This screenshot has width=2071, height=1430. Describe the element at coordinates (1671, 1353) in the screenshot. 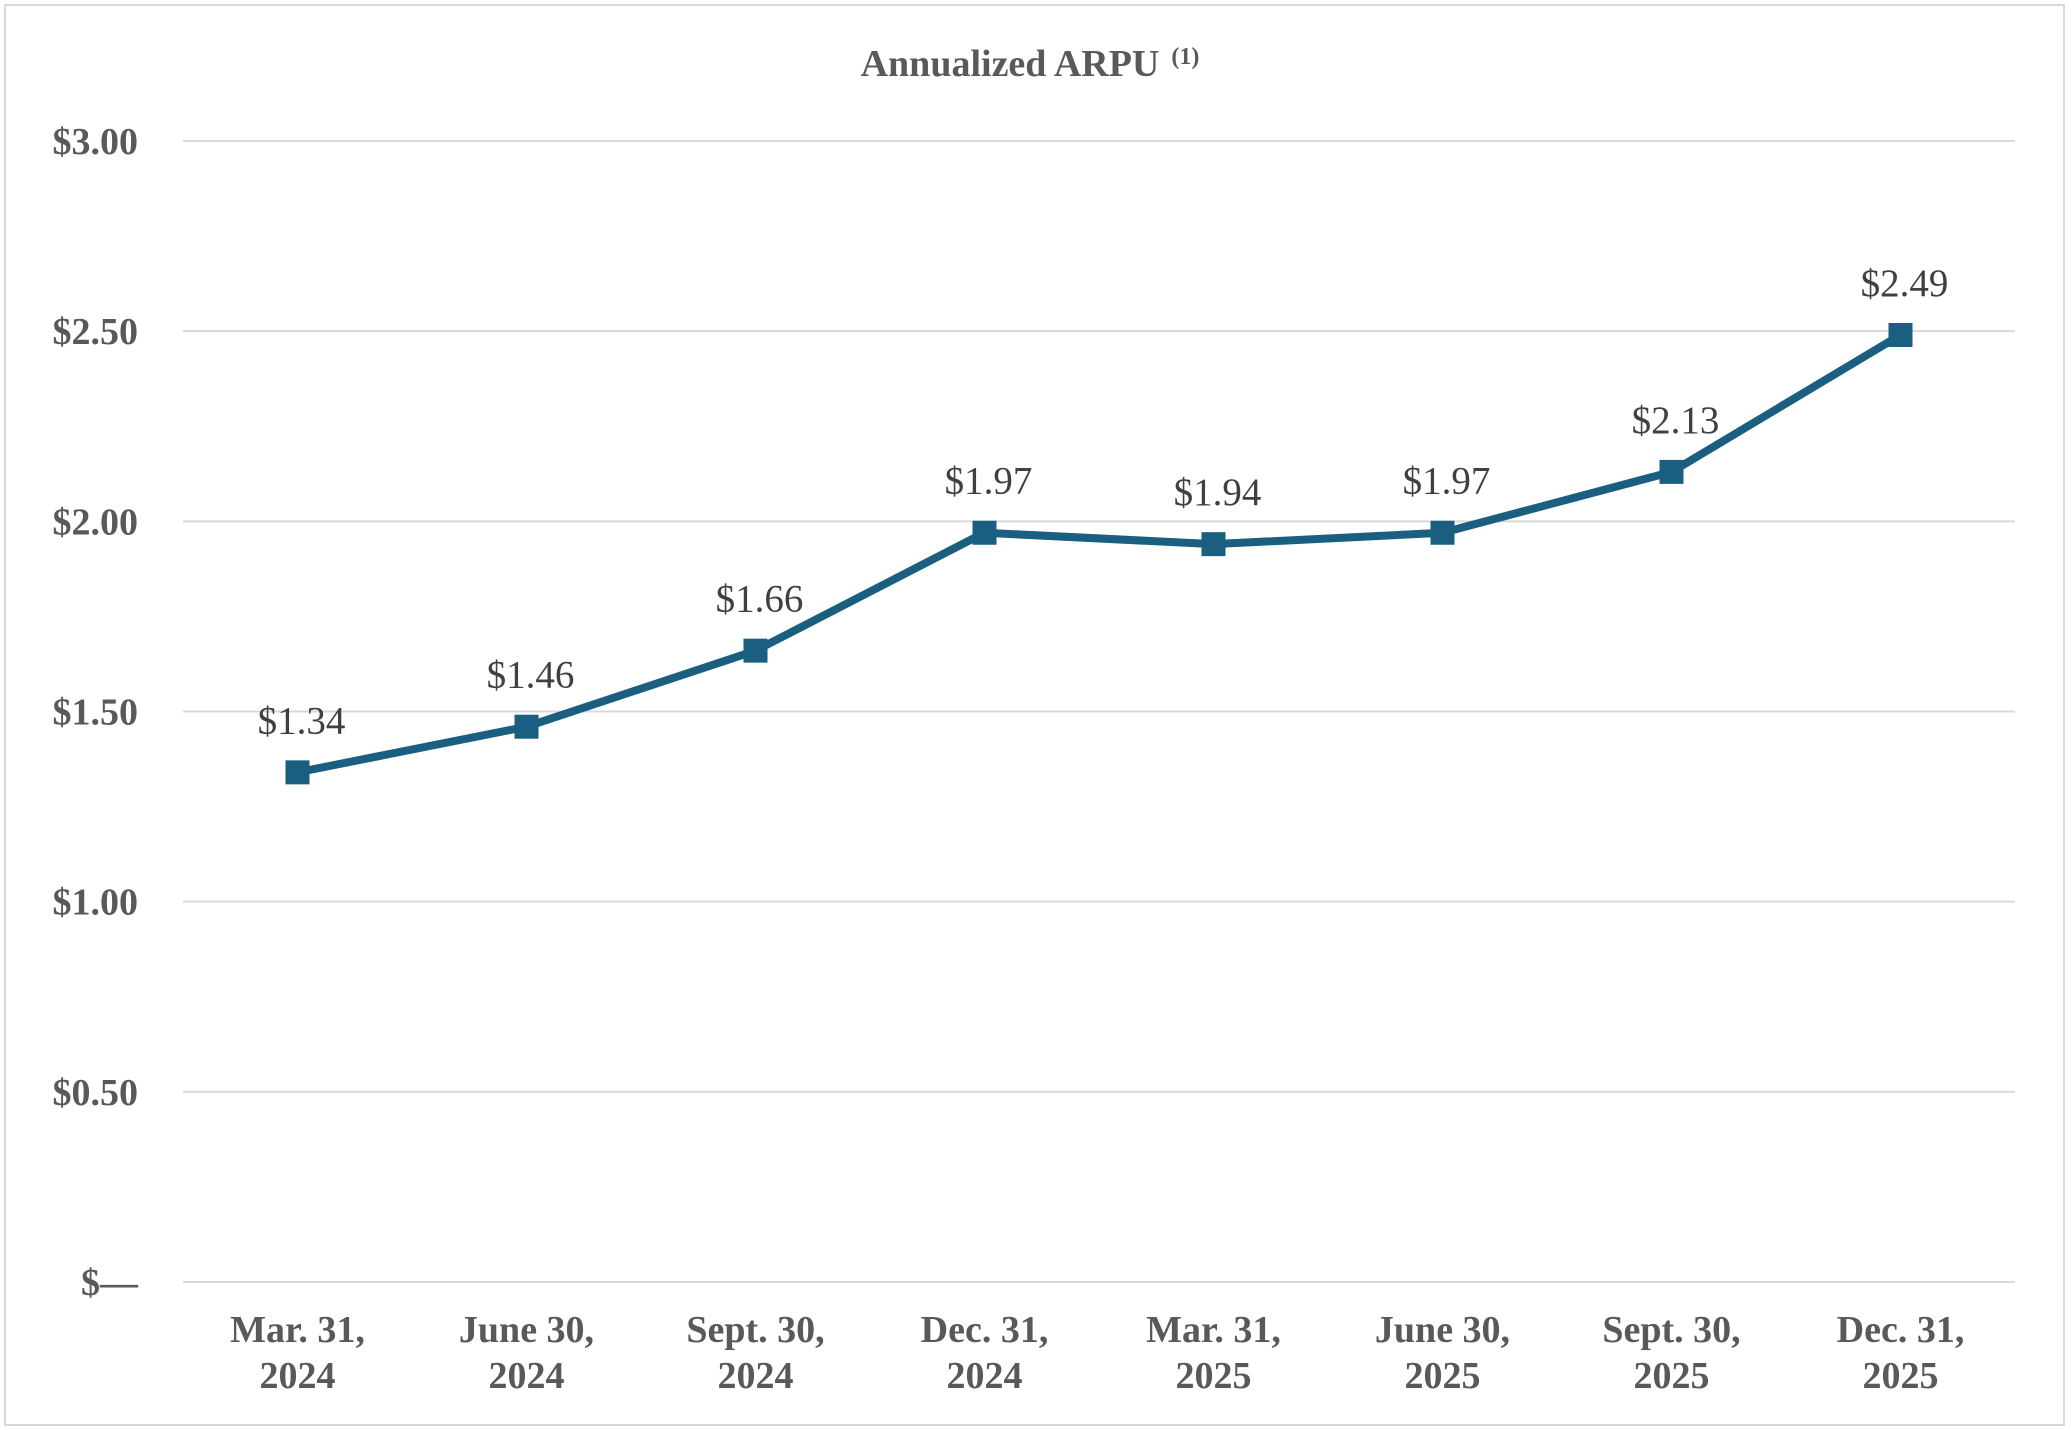

I see `x-tick-label: Sept. 30, 2025` at that location.